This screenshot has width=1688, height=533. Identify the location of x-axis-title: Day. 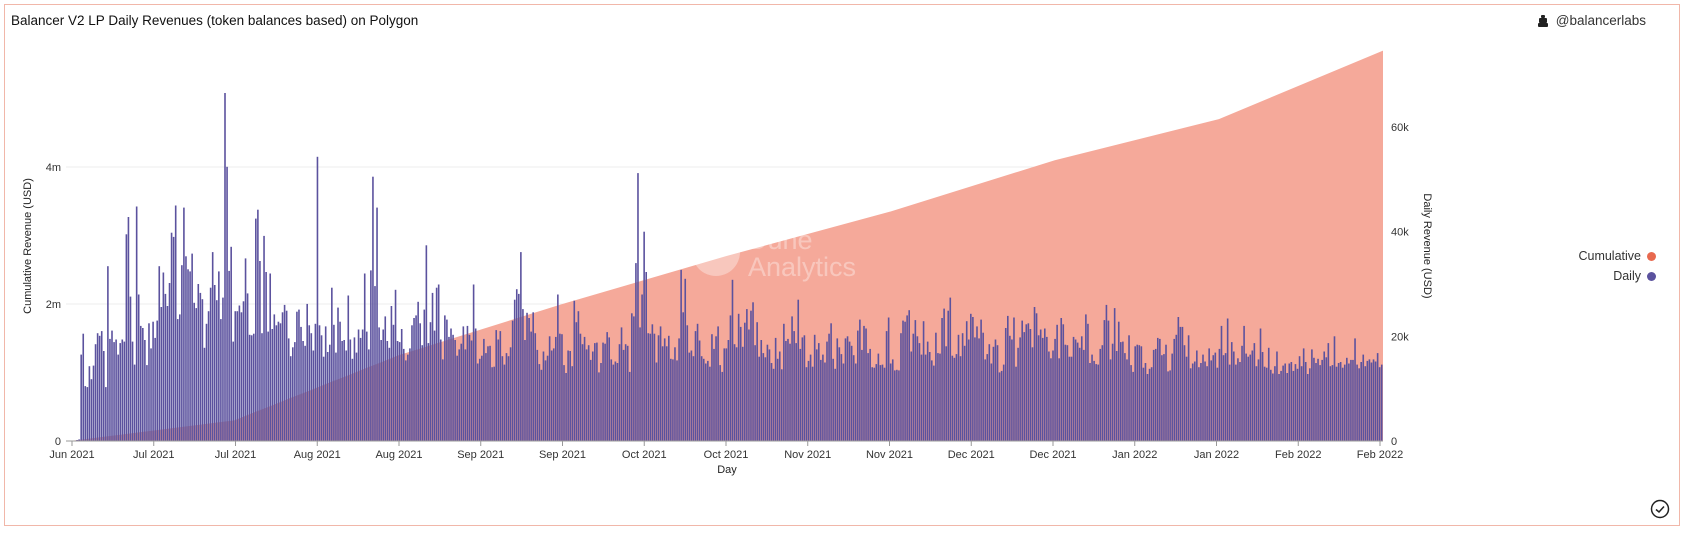
(727, 470).